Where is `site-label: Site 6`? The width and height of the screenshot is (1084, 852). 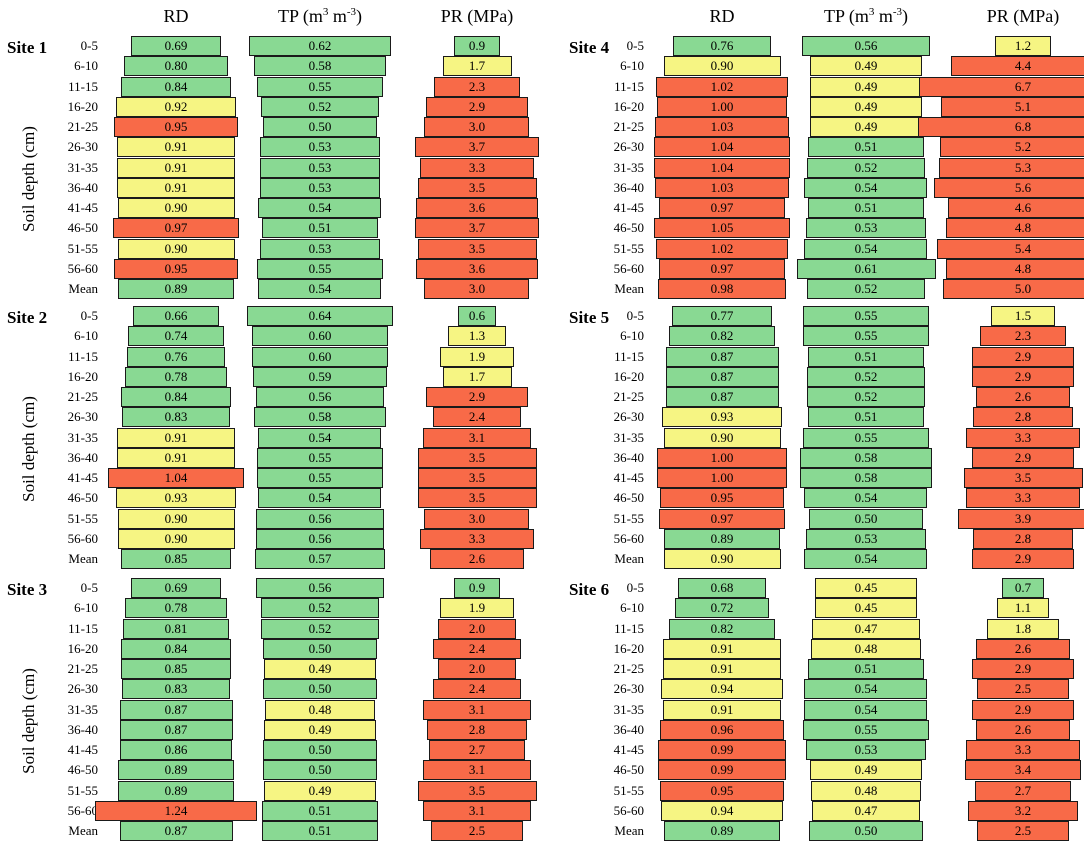
site-label: Site 6 is located at coordinates (589, 589).